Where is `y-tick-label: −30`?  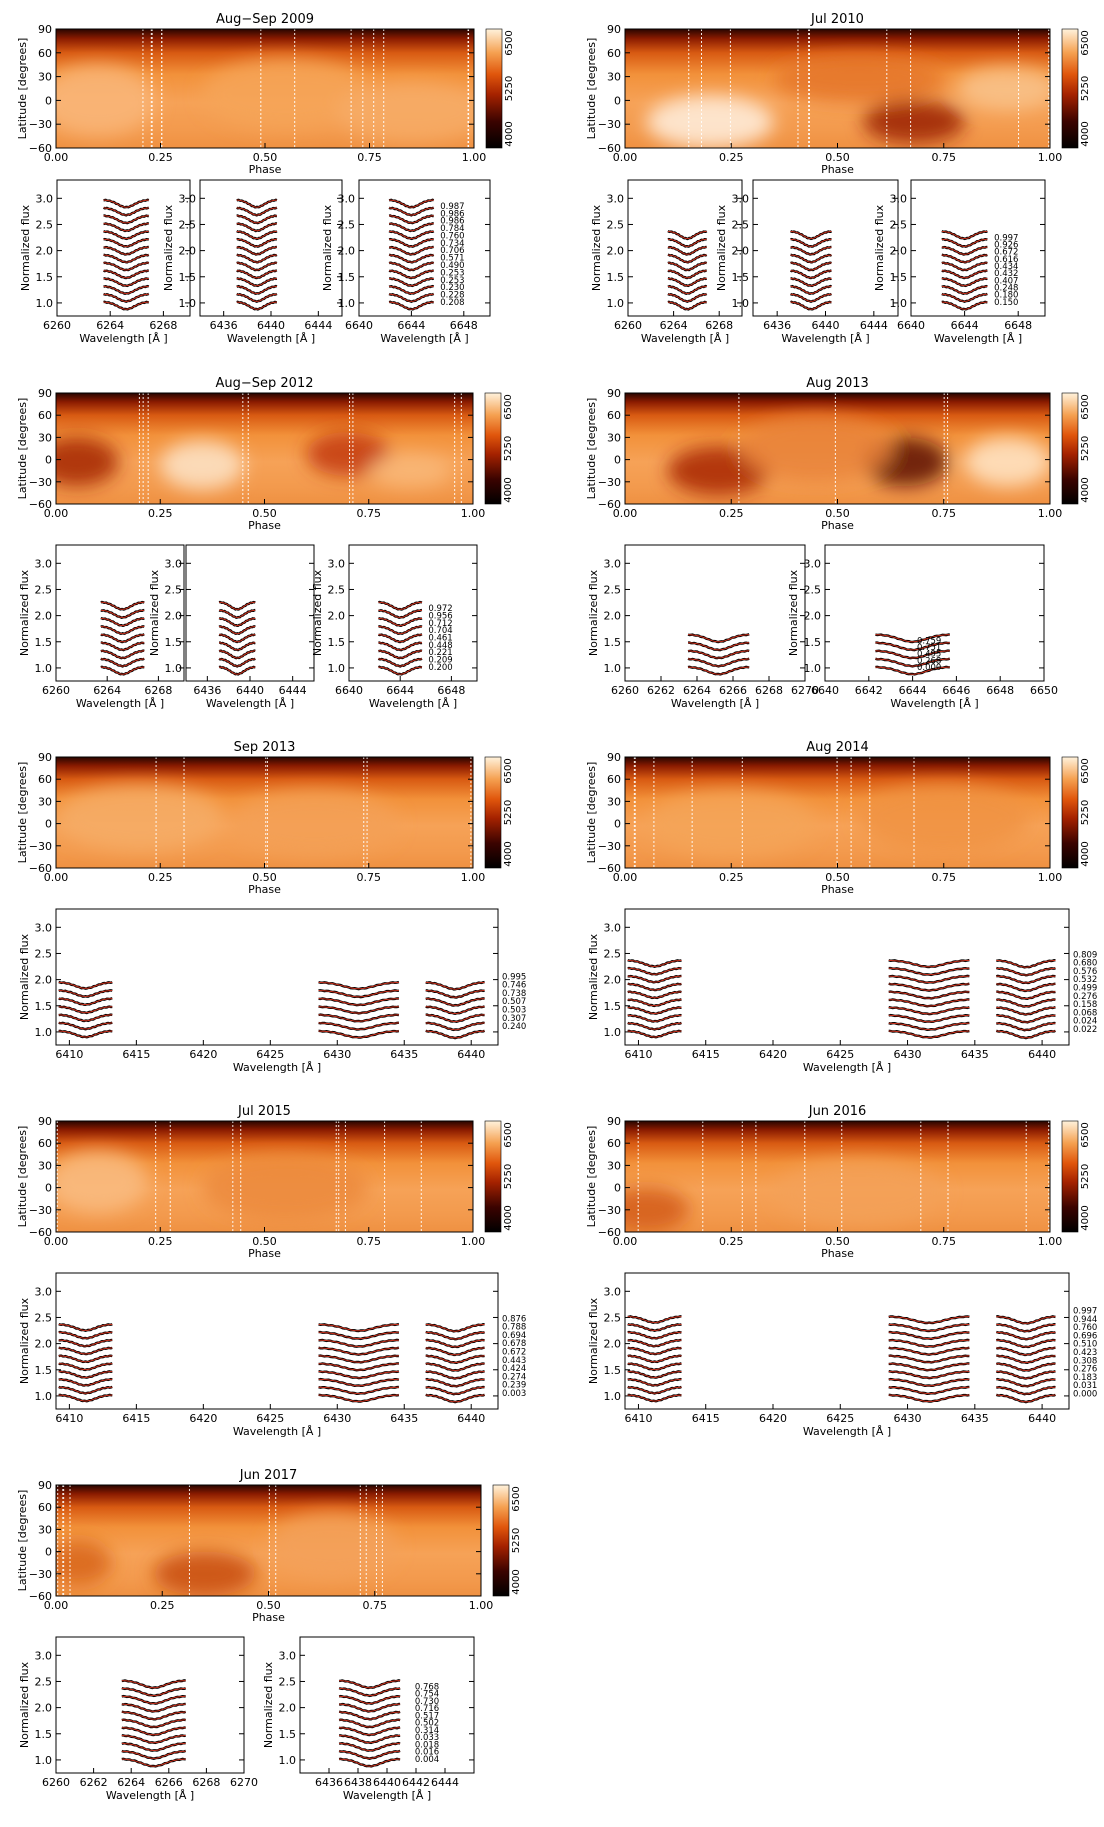
y-tick-label: −30 is located at coordinates (40, 846).